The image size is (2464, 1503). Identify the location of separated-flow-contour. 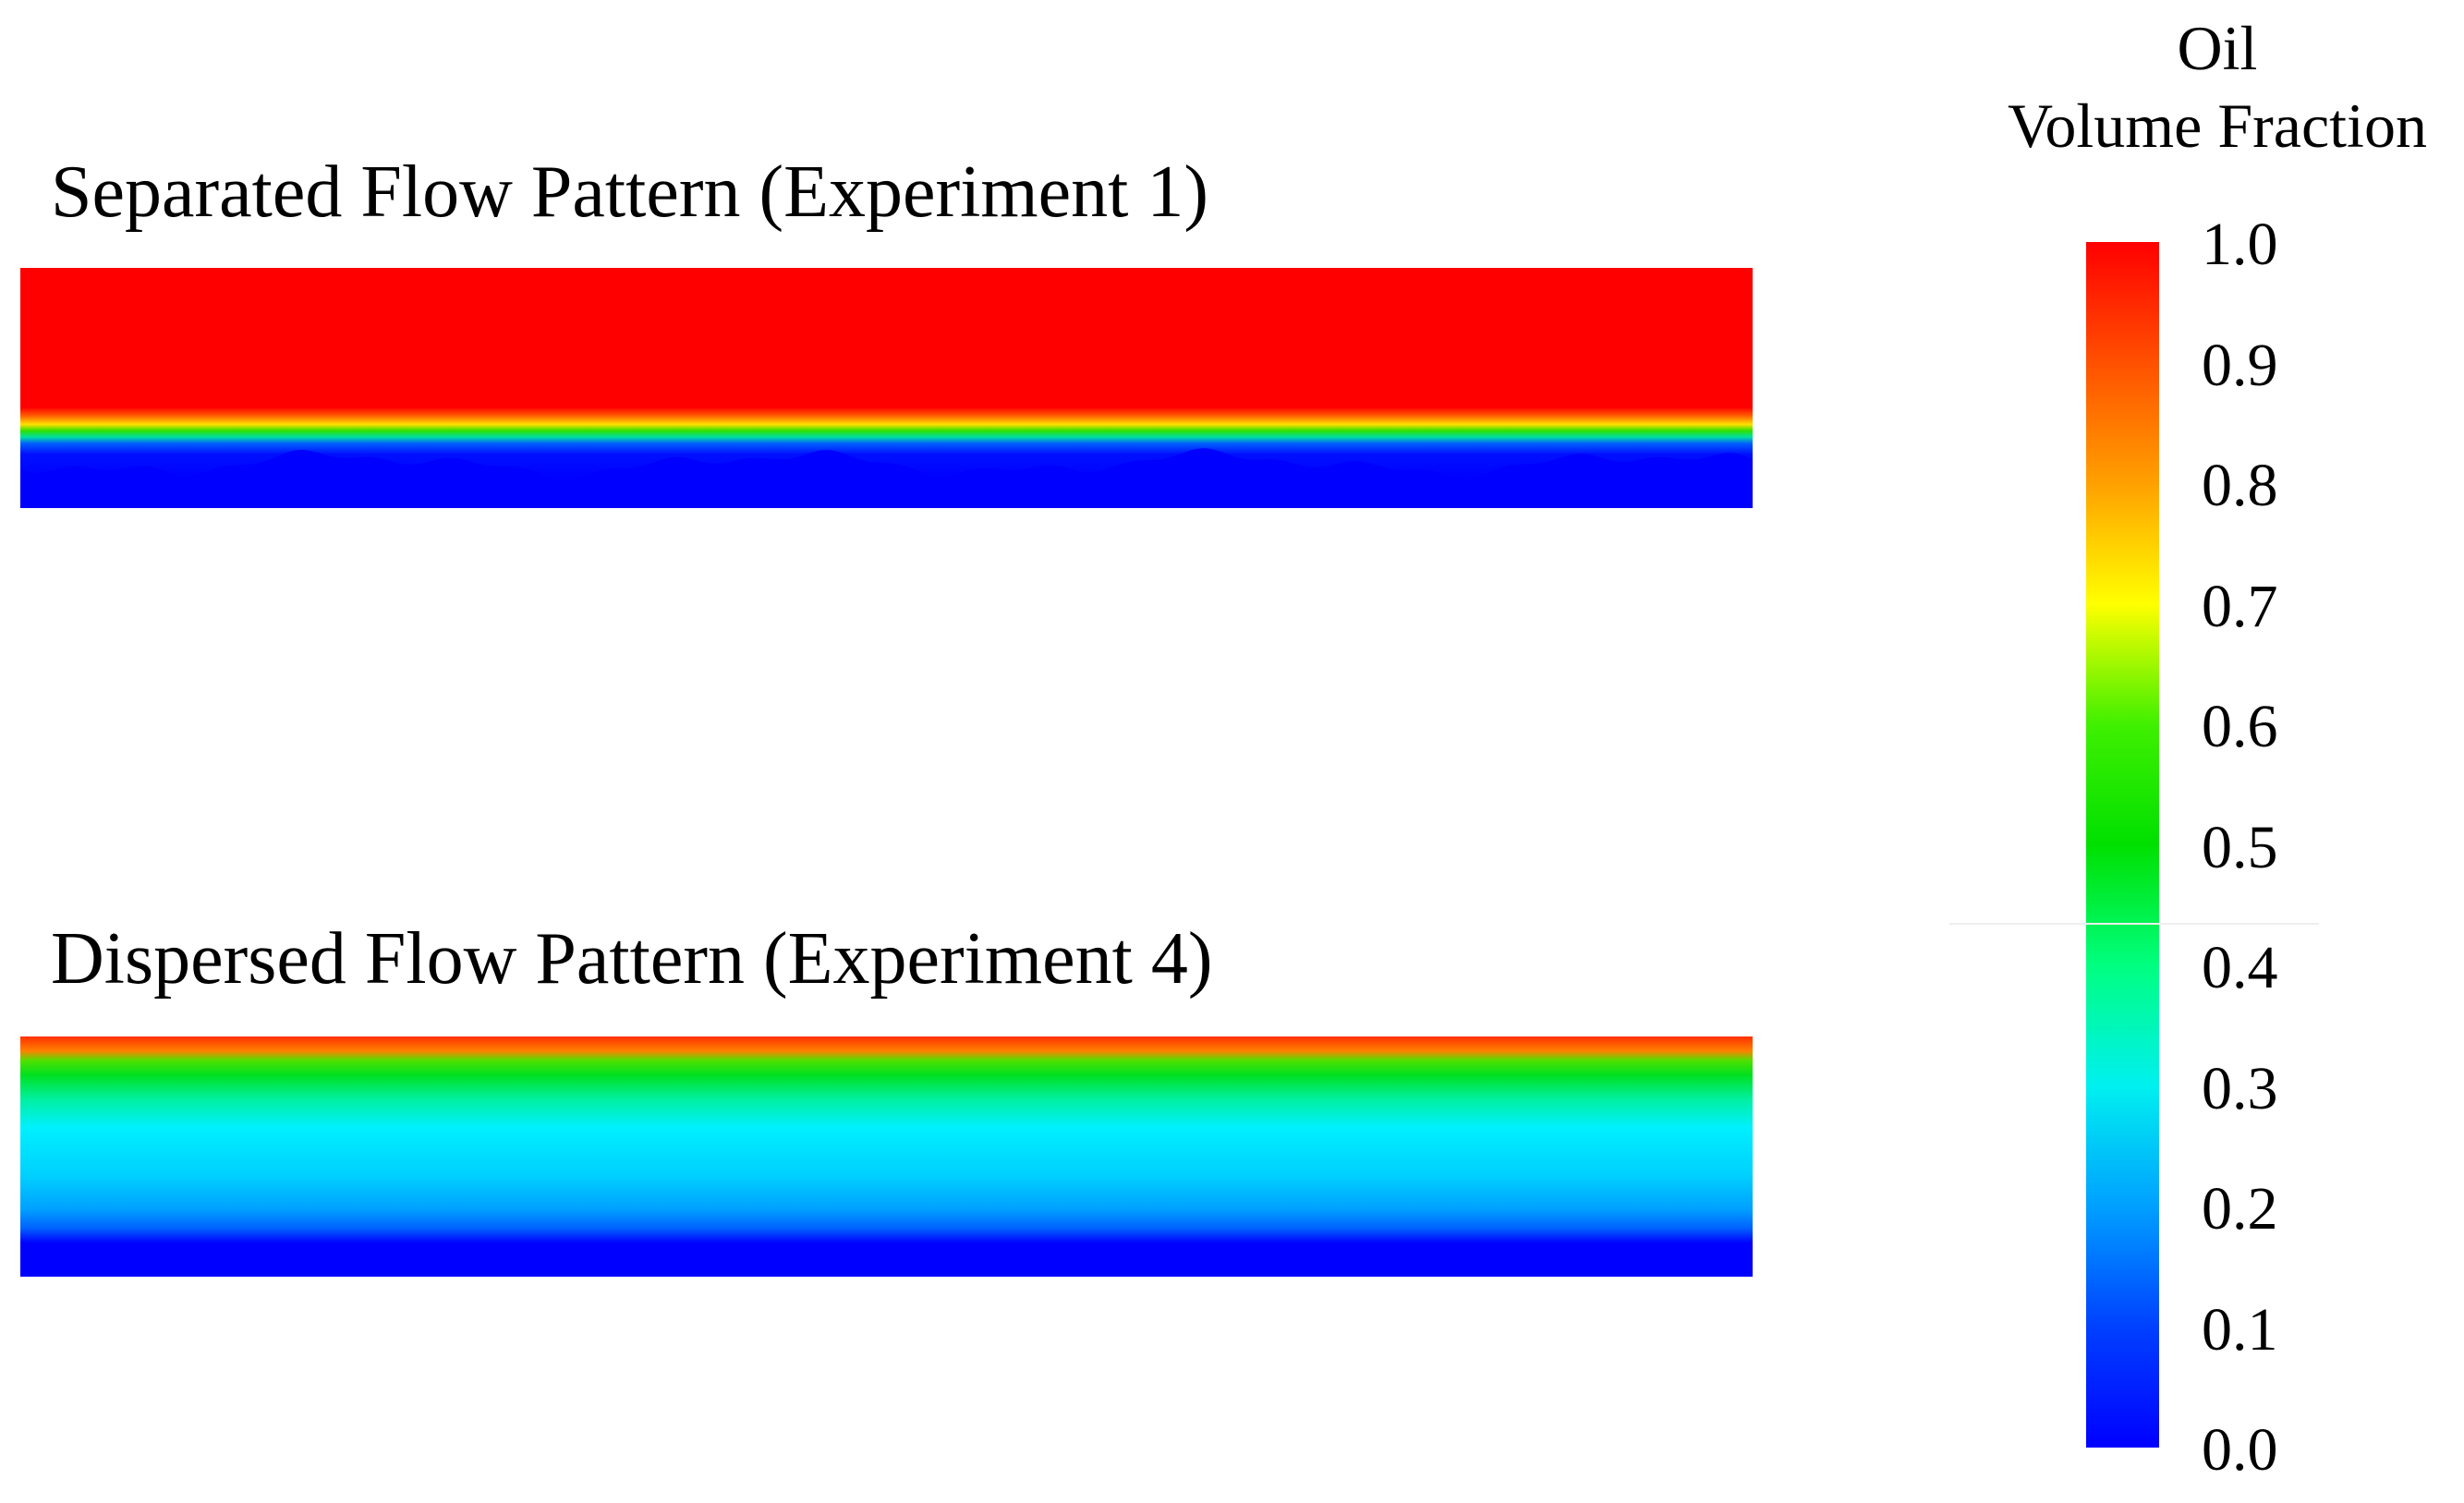
(886, 388).